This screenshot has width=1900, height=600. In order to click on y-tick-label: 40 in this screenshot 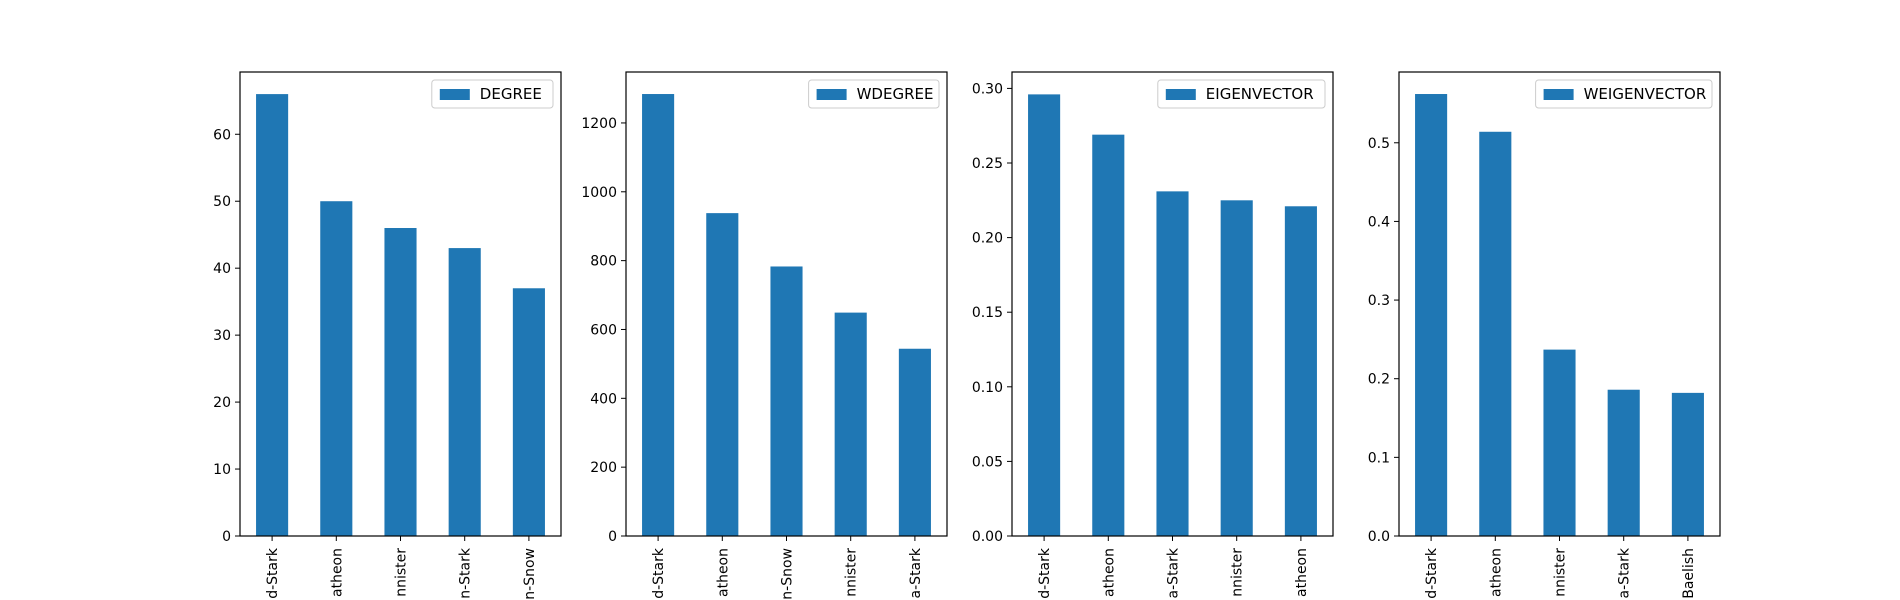, I will do `click(222, 269)`.